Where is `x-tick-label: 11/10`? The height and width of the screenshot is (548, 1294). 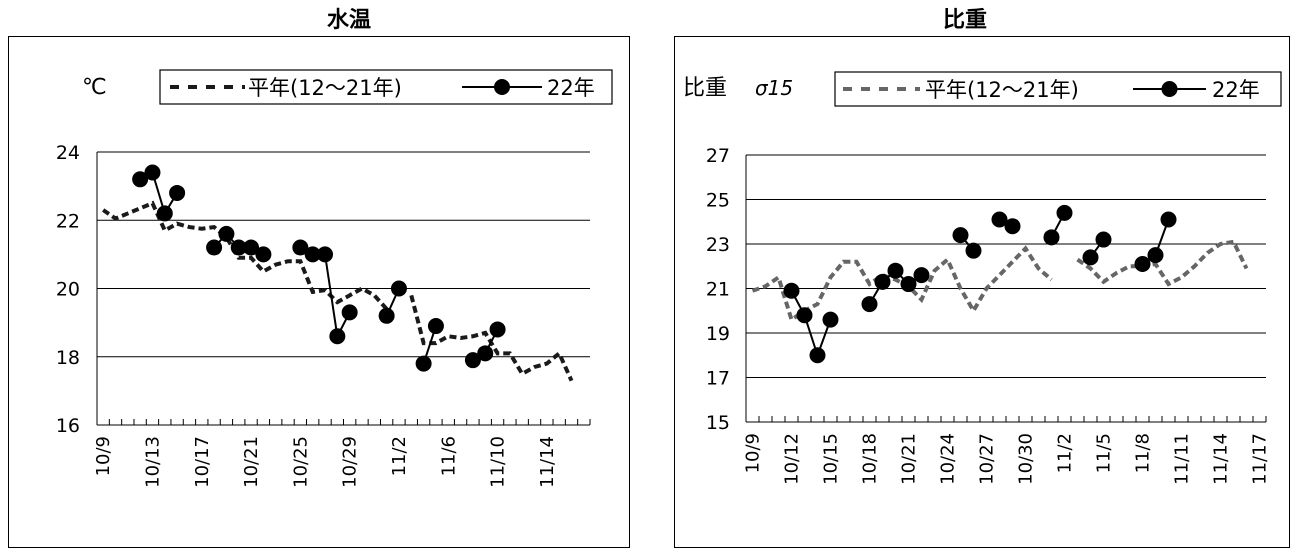
x-tick-label: 11/10 is located at coordinates (498, 462).